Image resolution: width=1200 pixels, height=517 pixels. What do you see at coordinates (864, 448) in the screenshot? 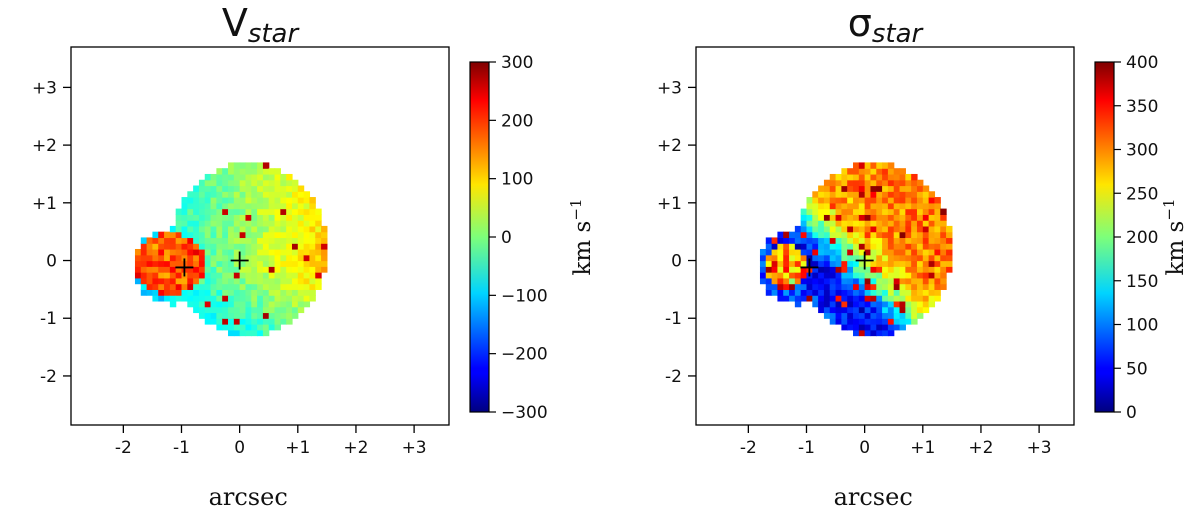
I see `x-tick-label: 0` at bounding box center [864, 448].